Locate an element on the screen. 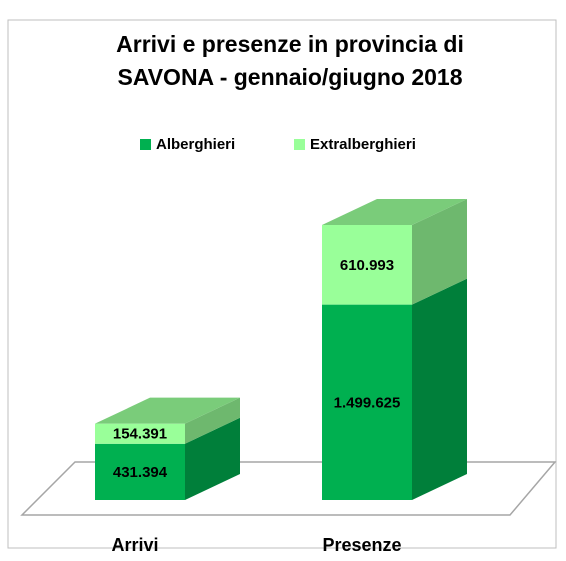 The width and height of the screenshot is (566, 561). value-label: 610.993 is located at coordinates (367, 265).